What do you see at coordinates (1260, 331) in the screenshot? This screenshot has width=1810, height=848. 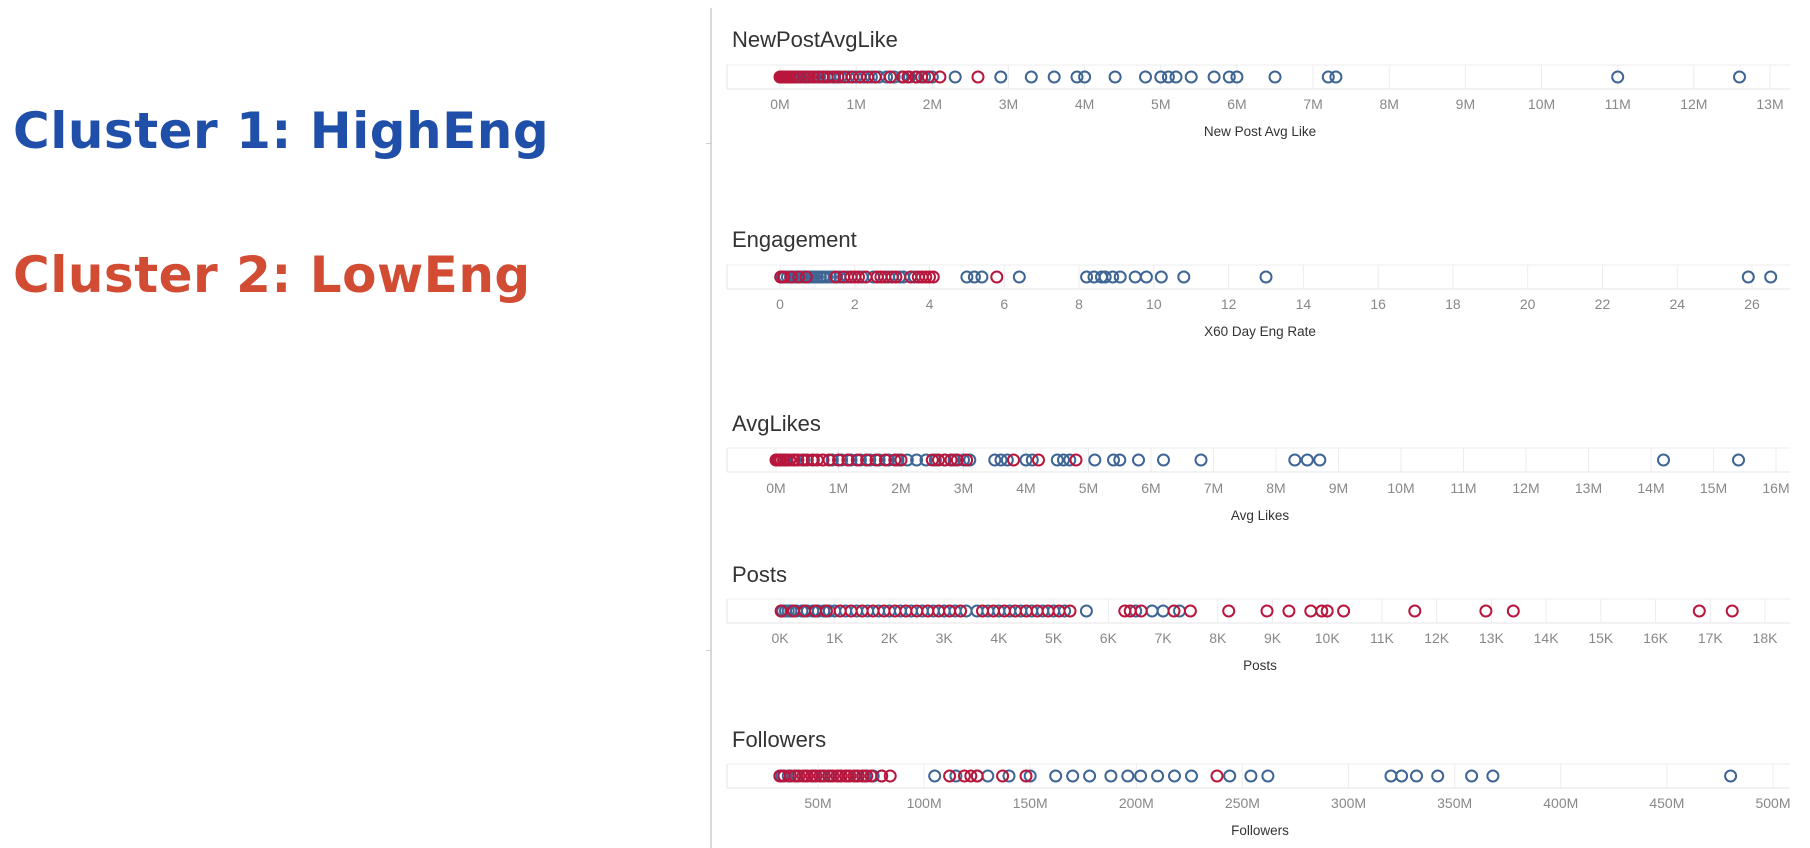 I see `x-axis-label: X60 Day Eng Rate` at bounding box center [1260, 331].